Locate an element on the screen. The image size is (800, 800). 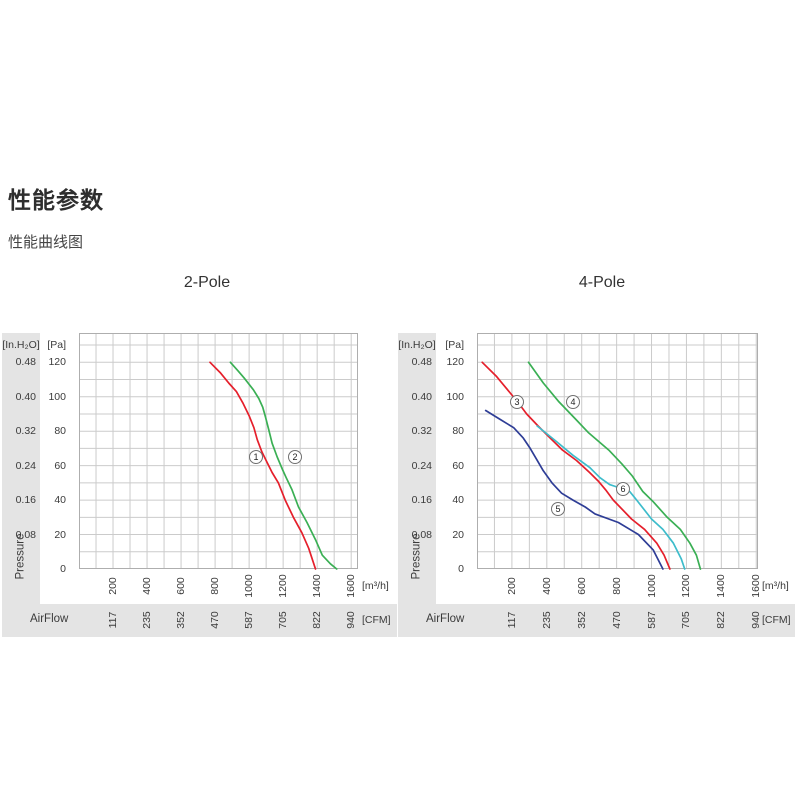
chart-title-4-pole: 4-Pole is located at coordinates (602, 282).